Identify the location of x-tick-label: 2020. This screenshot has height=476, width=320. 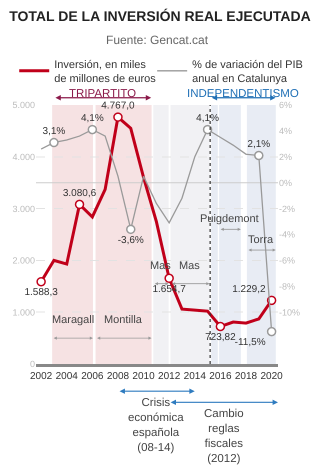
(272, 376).